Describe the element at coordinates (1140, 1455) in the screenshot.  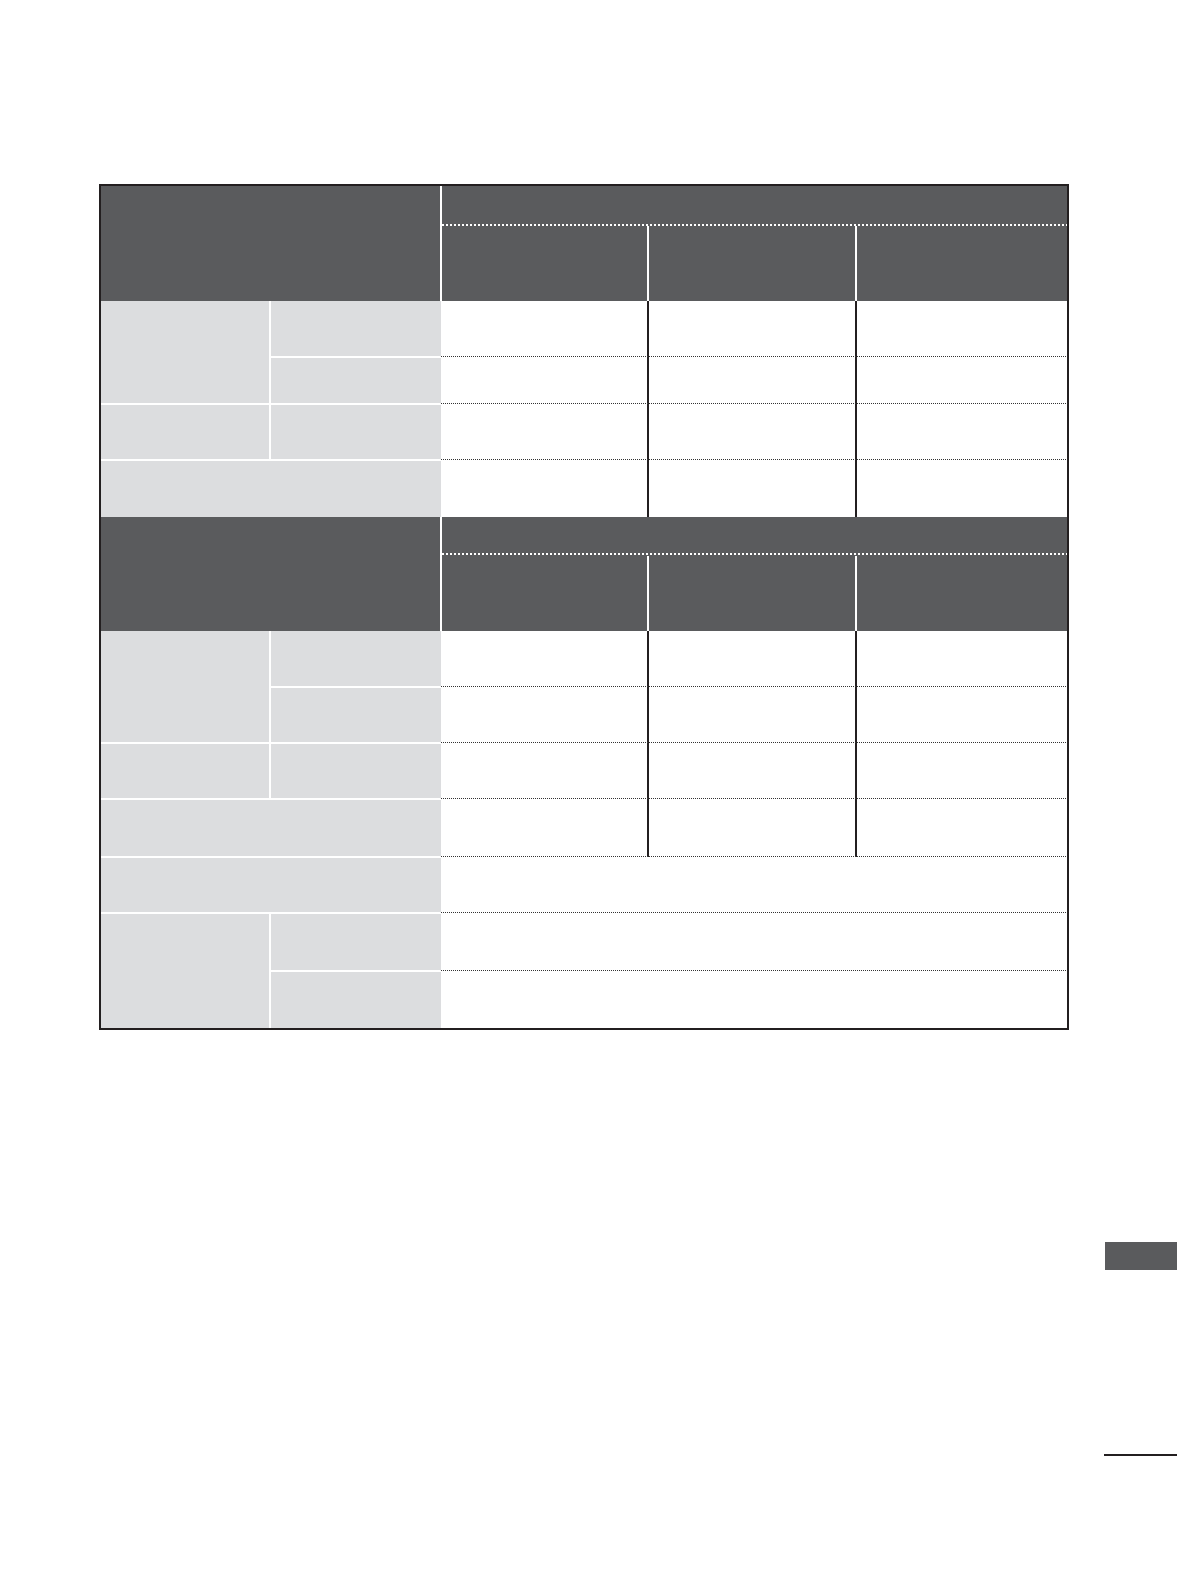
I see `footer-rule` at that location.